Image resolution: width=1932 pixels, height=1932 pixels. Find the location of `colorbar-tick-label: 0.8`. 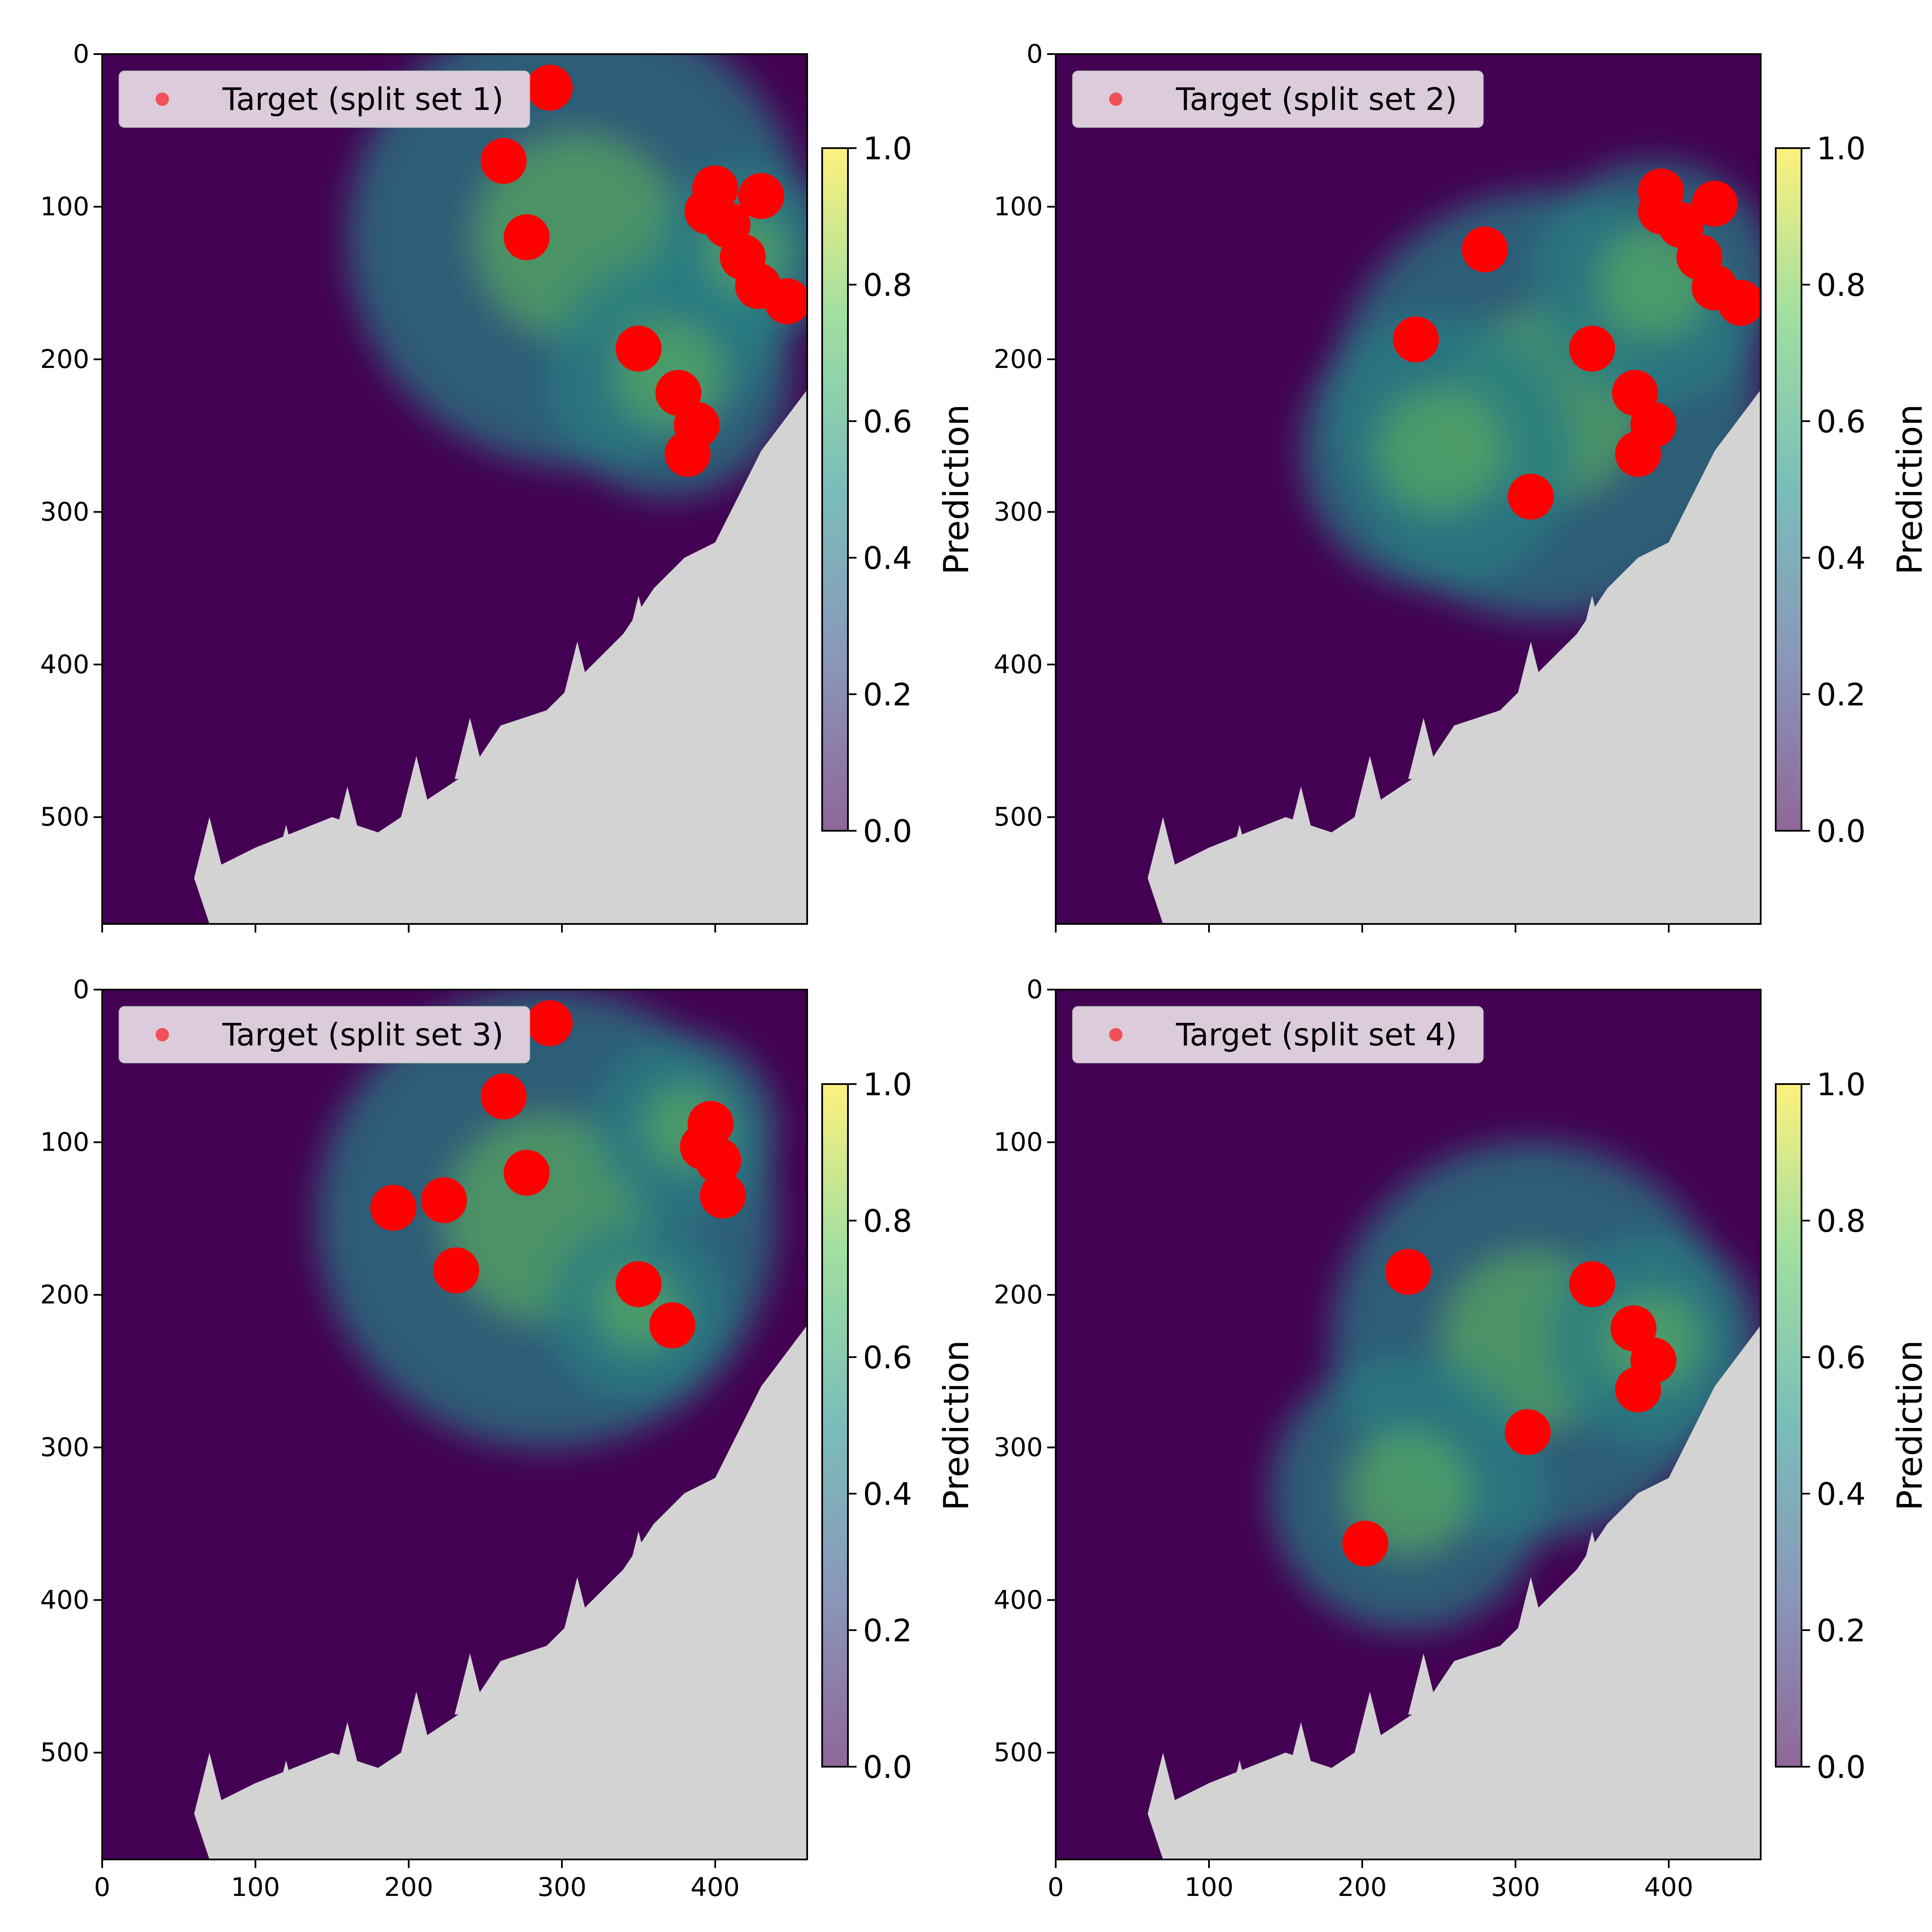

colorbar-tick-label: 0.8 is located at coordinates (888, 1221).